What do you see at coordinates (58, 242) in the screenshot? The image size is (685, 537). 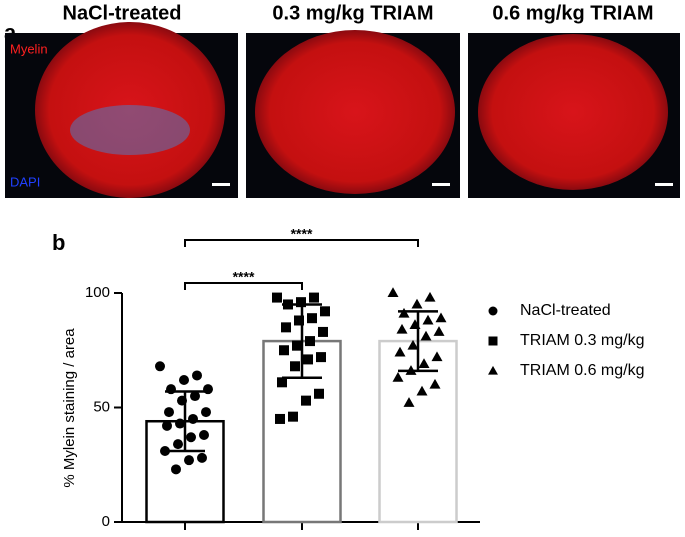 I see `panel-label: b` at bounding box center [58, 242].